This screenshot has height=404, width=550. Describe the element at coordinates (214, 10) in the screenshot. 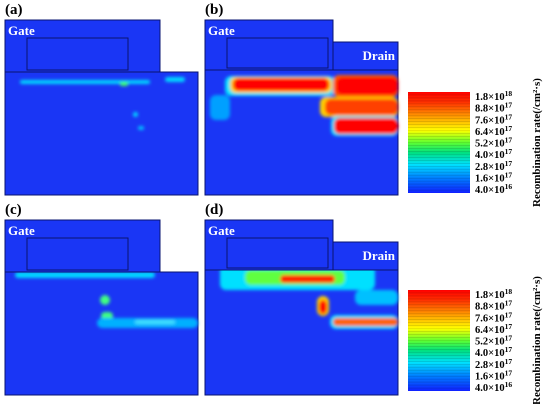

I see `panel-label: (b)` at that location.